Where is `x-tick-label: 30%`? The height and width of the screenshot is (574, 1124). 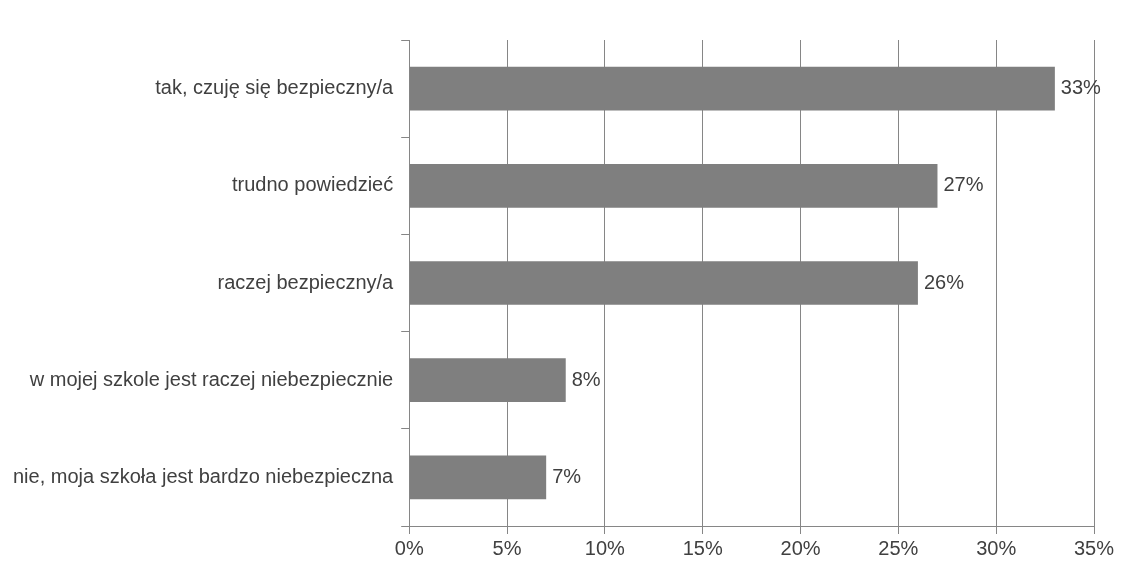
x-tick-label: 30% is located at coordinates (996, 547).